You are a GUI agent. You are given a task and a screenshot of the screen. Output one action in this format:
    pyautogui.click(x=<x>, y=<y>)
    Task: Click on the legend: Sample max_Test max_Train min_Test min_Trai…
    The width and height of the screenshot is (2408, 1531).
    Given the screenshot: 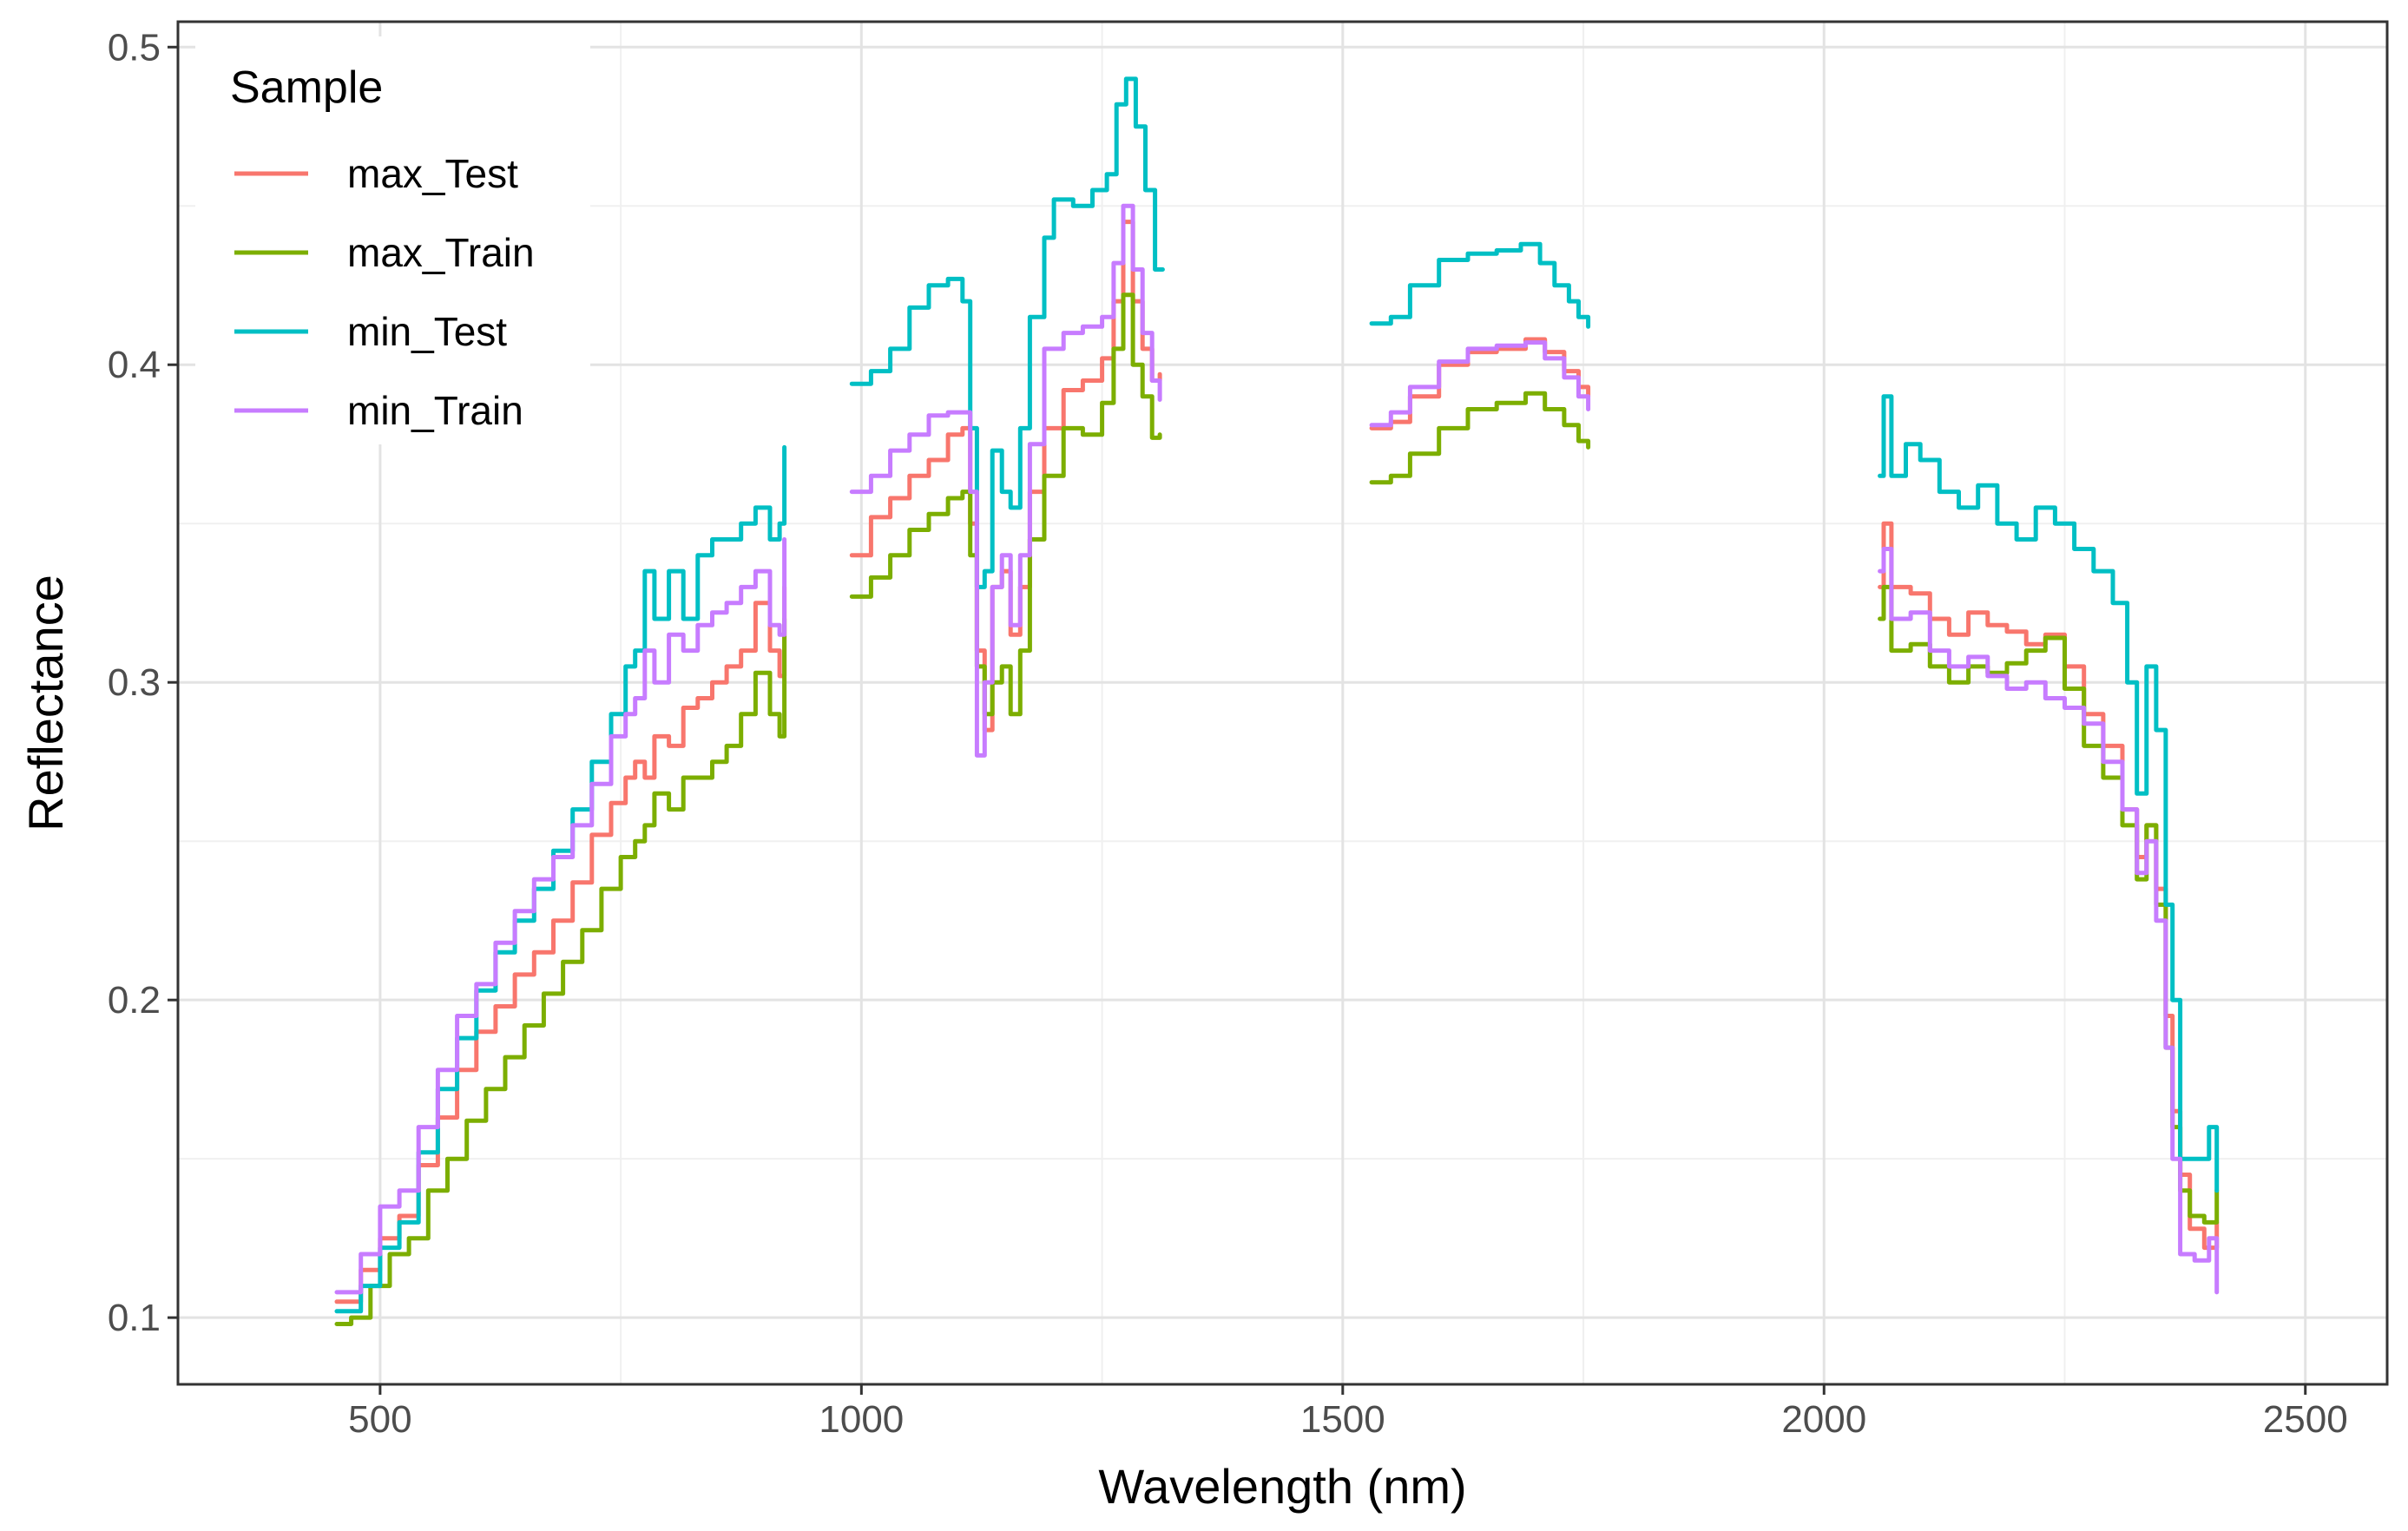 What is the action you would take?
    pyautogui.click(x=392, y=240)
    